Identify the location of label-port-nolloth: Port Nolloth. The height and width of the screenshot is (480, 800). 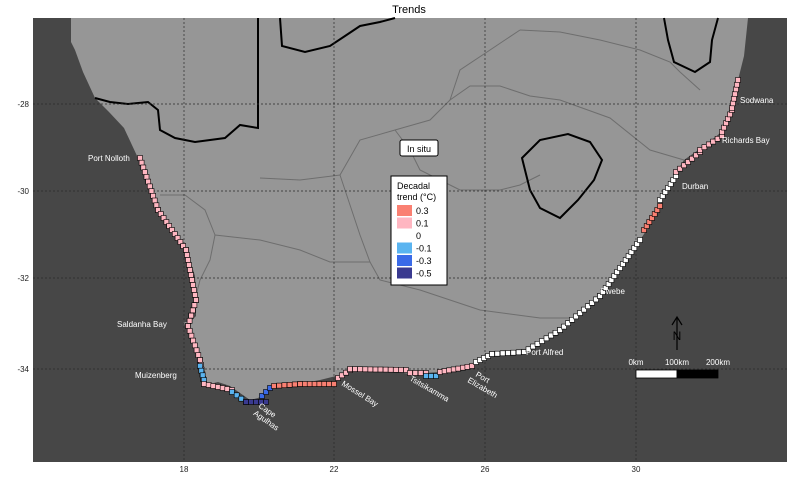
(109, 158).